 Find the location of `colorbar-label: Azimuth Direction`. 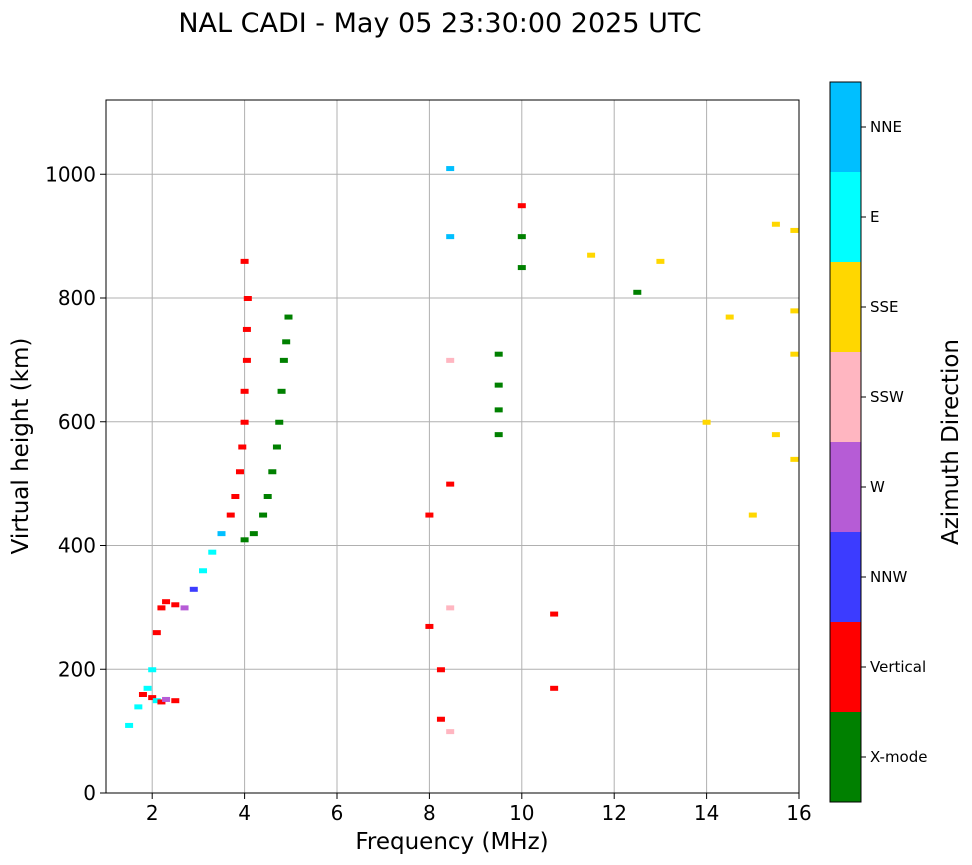

colorbar-label: Azimuth Direction is located at coordinates (951, 442).